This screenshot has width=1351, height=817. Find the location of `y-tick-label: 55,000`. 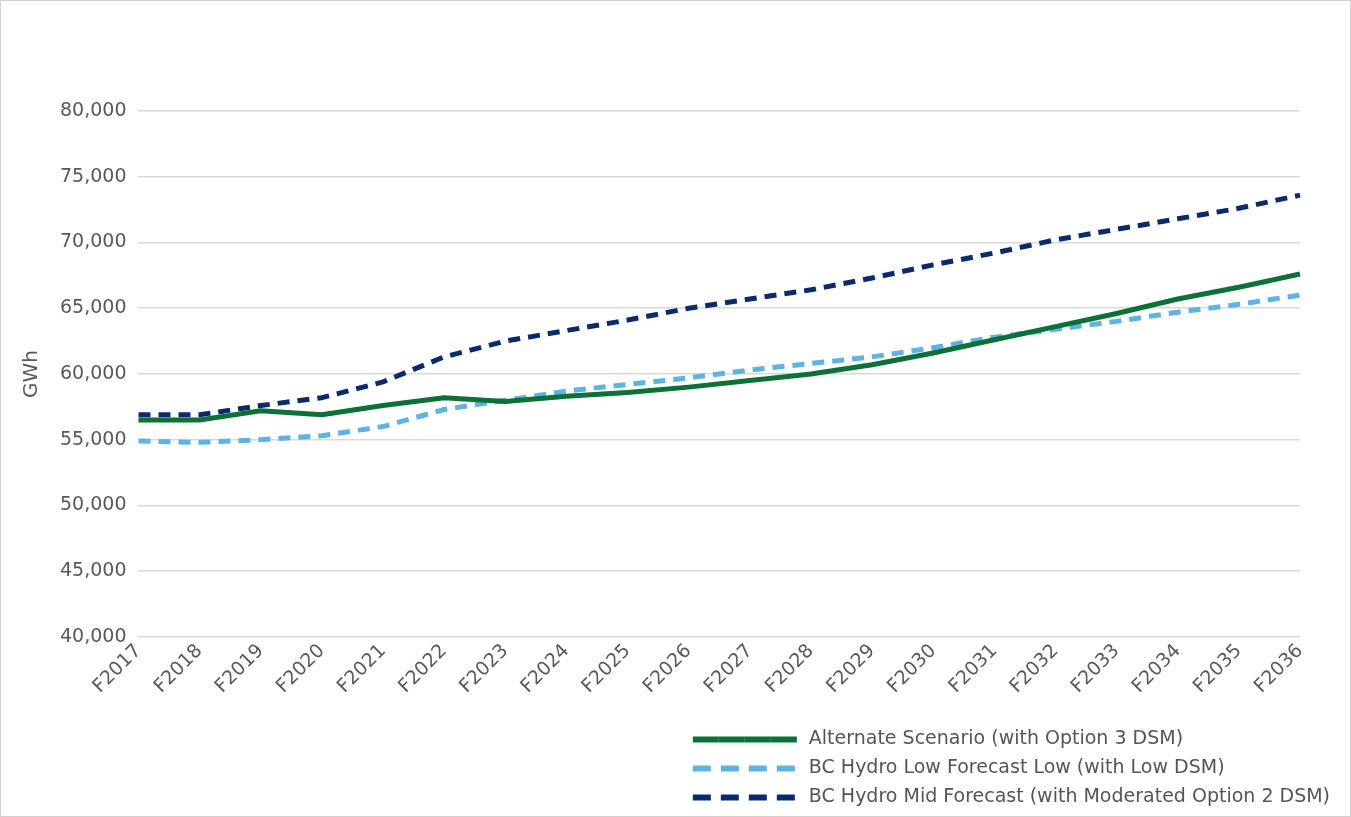

y-tick-label: 55,000 is located at coordinates (93, 437).